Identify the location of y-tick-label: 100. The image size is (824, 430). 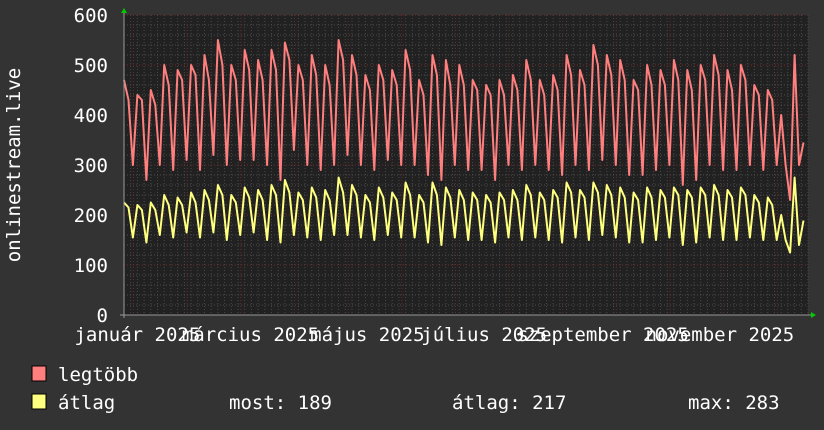
(91, 266).